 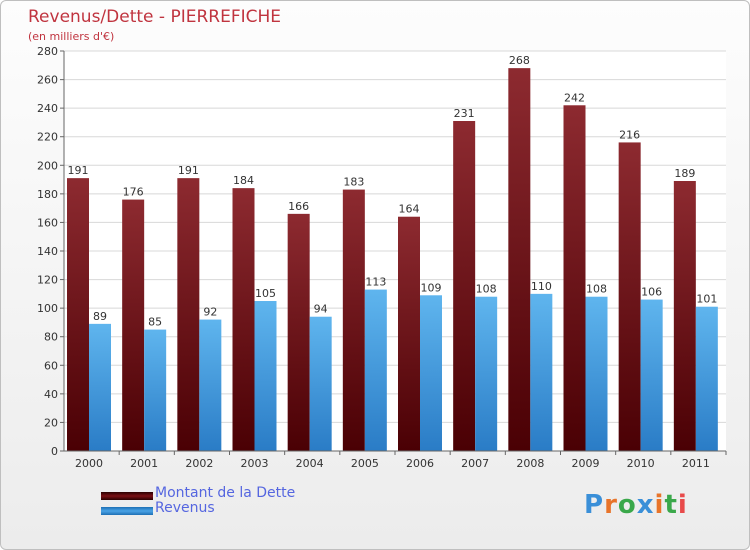 What do you see at coordinates (353, 182) in the screenshot?
I see `data-label: 183` at bounding box center [353, 182].